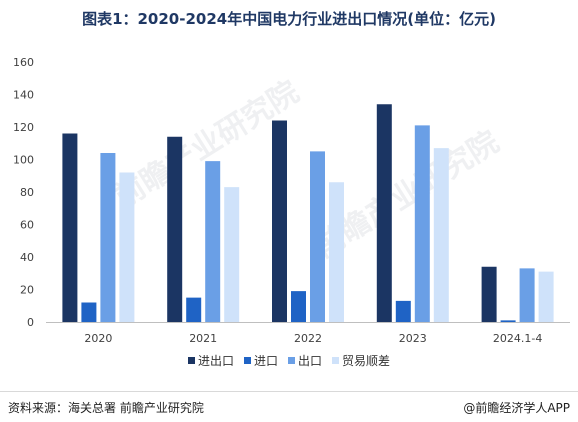 The height and width of the screenshot is (422, 578). What do you see at coordinates (203, 338) in the screenshot?
I see `x-tick-label: 2021` at bounding box center [203, 338].